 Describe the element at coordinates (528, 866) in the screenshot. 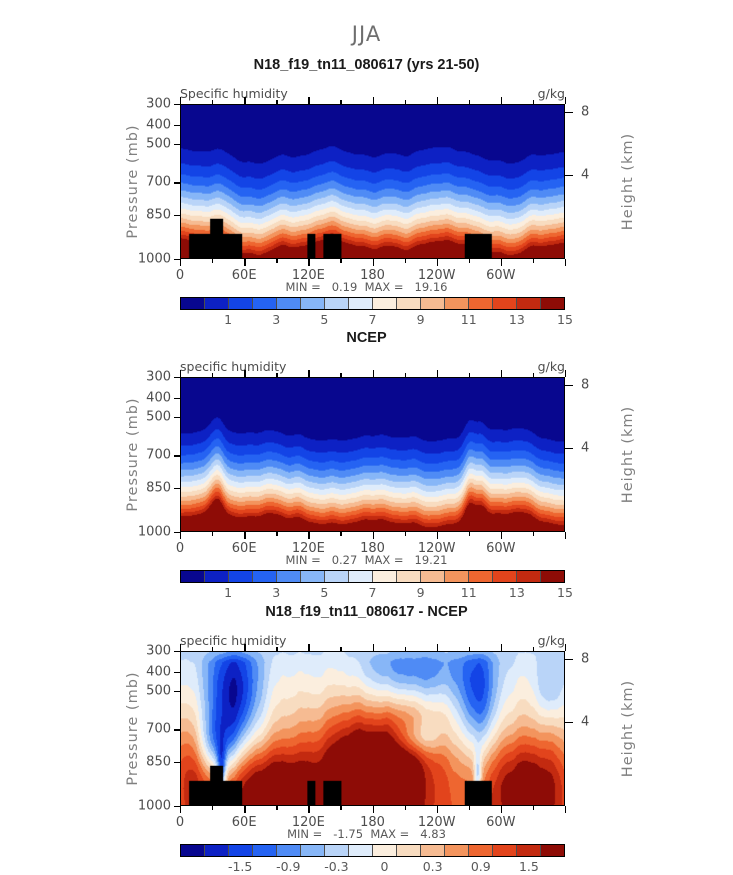

I see `colorbar-tick-label: 1.5` at that location.